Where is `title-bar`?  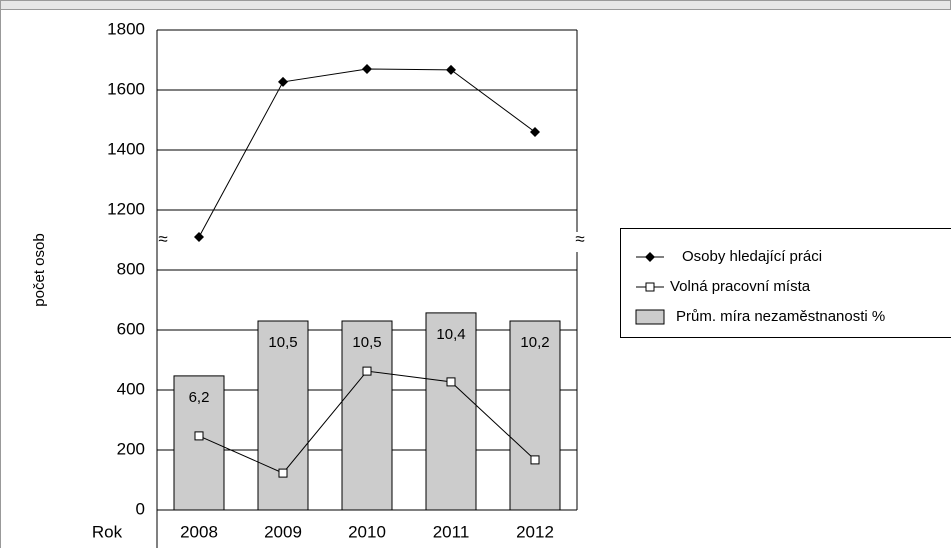 title-bar is located at coordinates (475, 5).